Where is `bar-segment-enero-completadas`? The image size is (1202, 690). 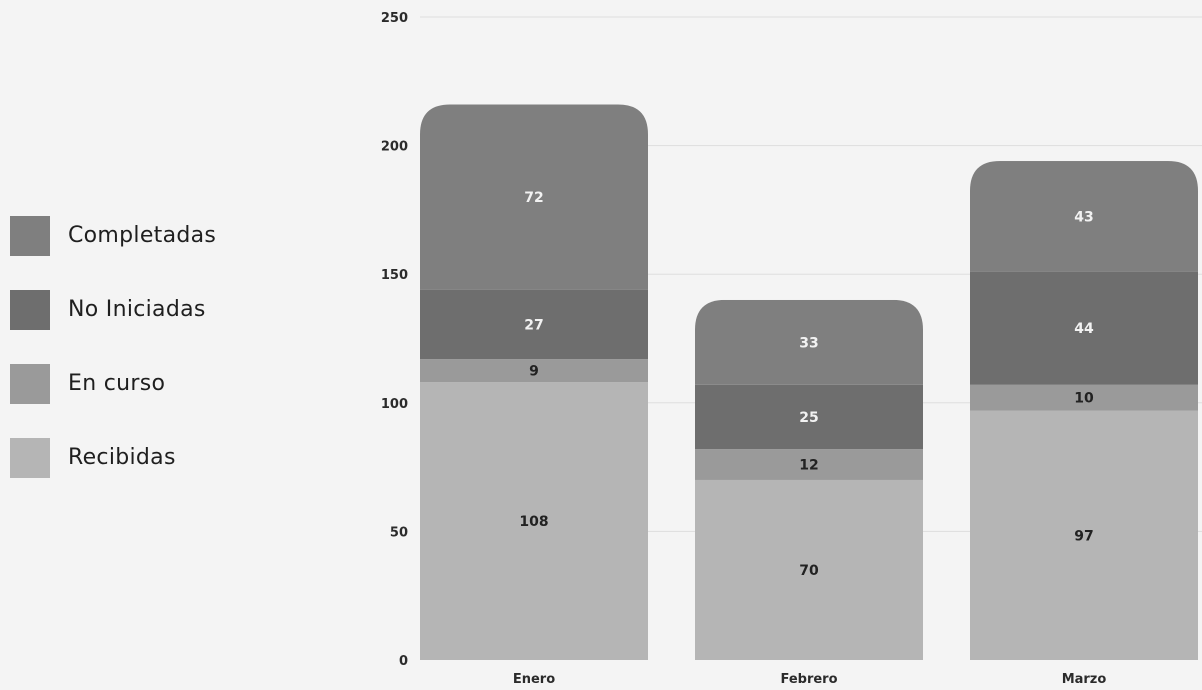 bar-segment-enero-completadas is located at coordinates (534, 197).